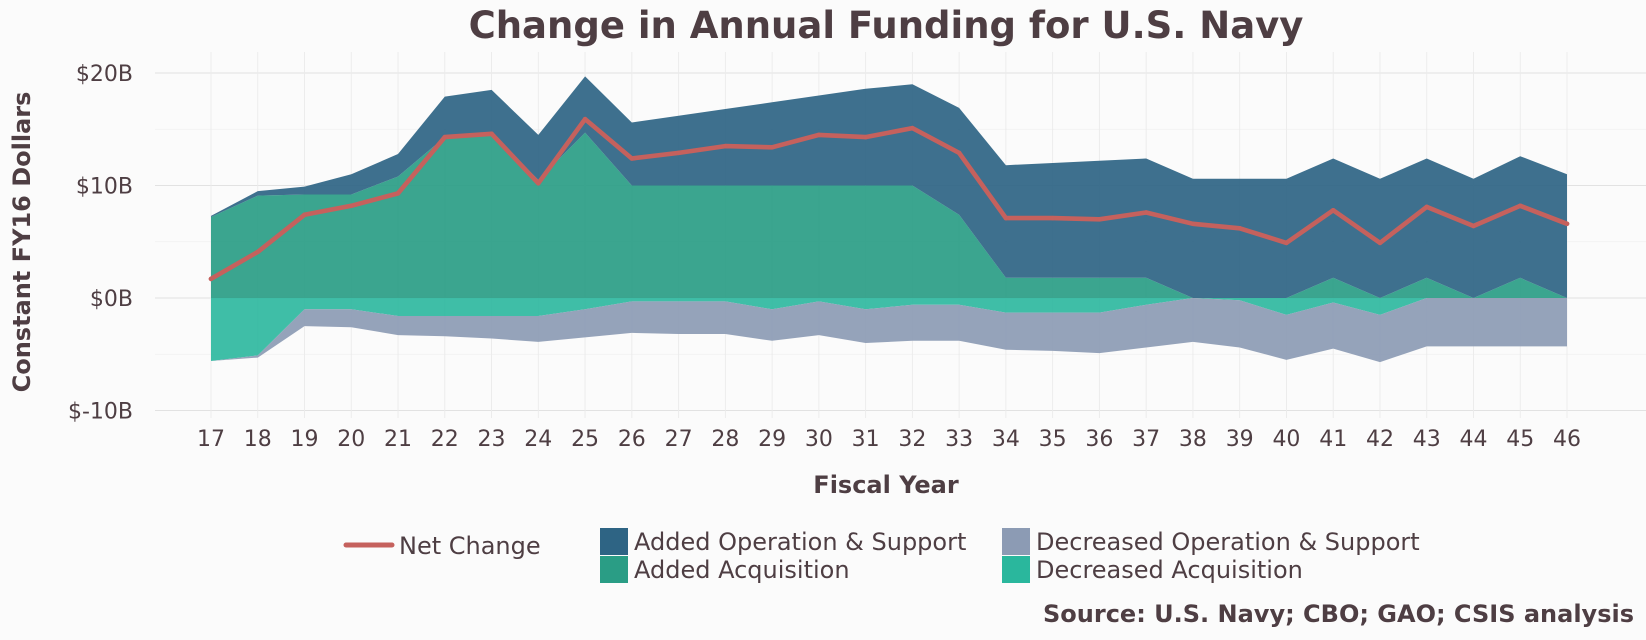  I want to click on x-tick-label: 32, so click(912, 439).